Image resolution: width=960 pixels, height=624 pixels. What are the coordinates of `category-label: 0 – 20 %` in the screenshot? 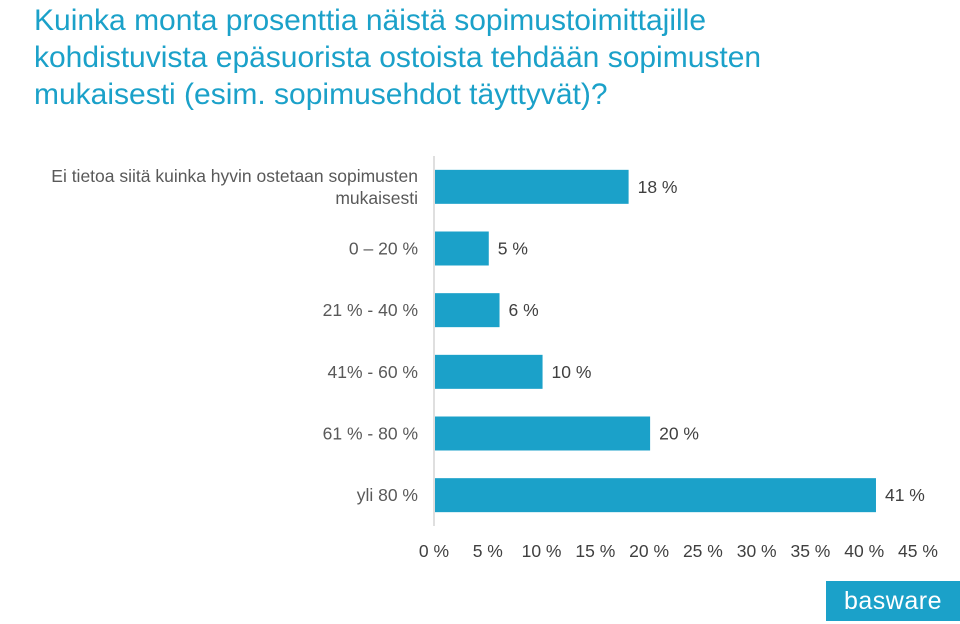 It's located at (383, 249).